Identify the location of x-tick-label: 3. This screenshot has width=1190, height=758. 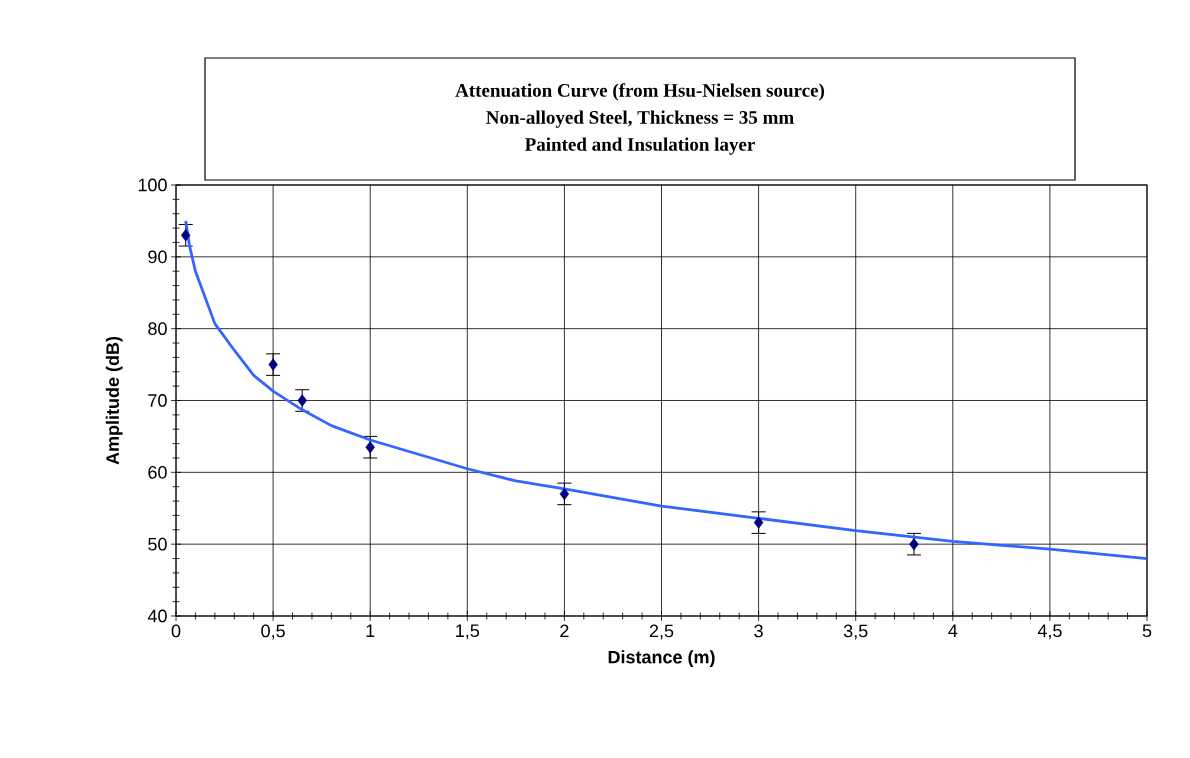
(758, 631).